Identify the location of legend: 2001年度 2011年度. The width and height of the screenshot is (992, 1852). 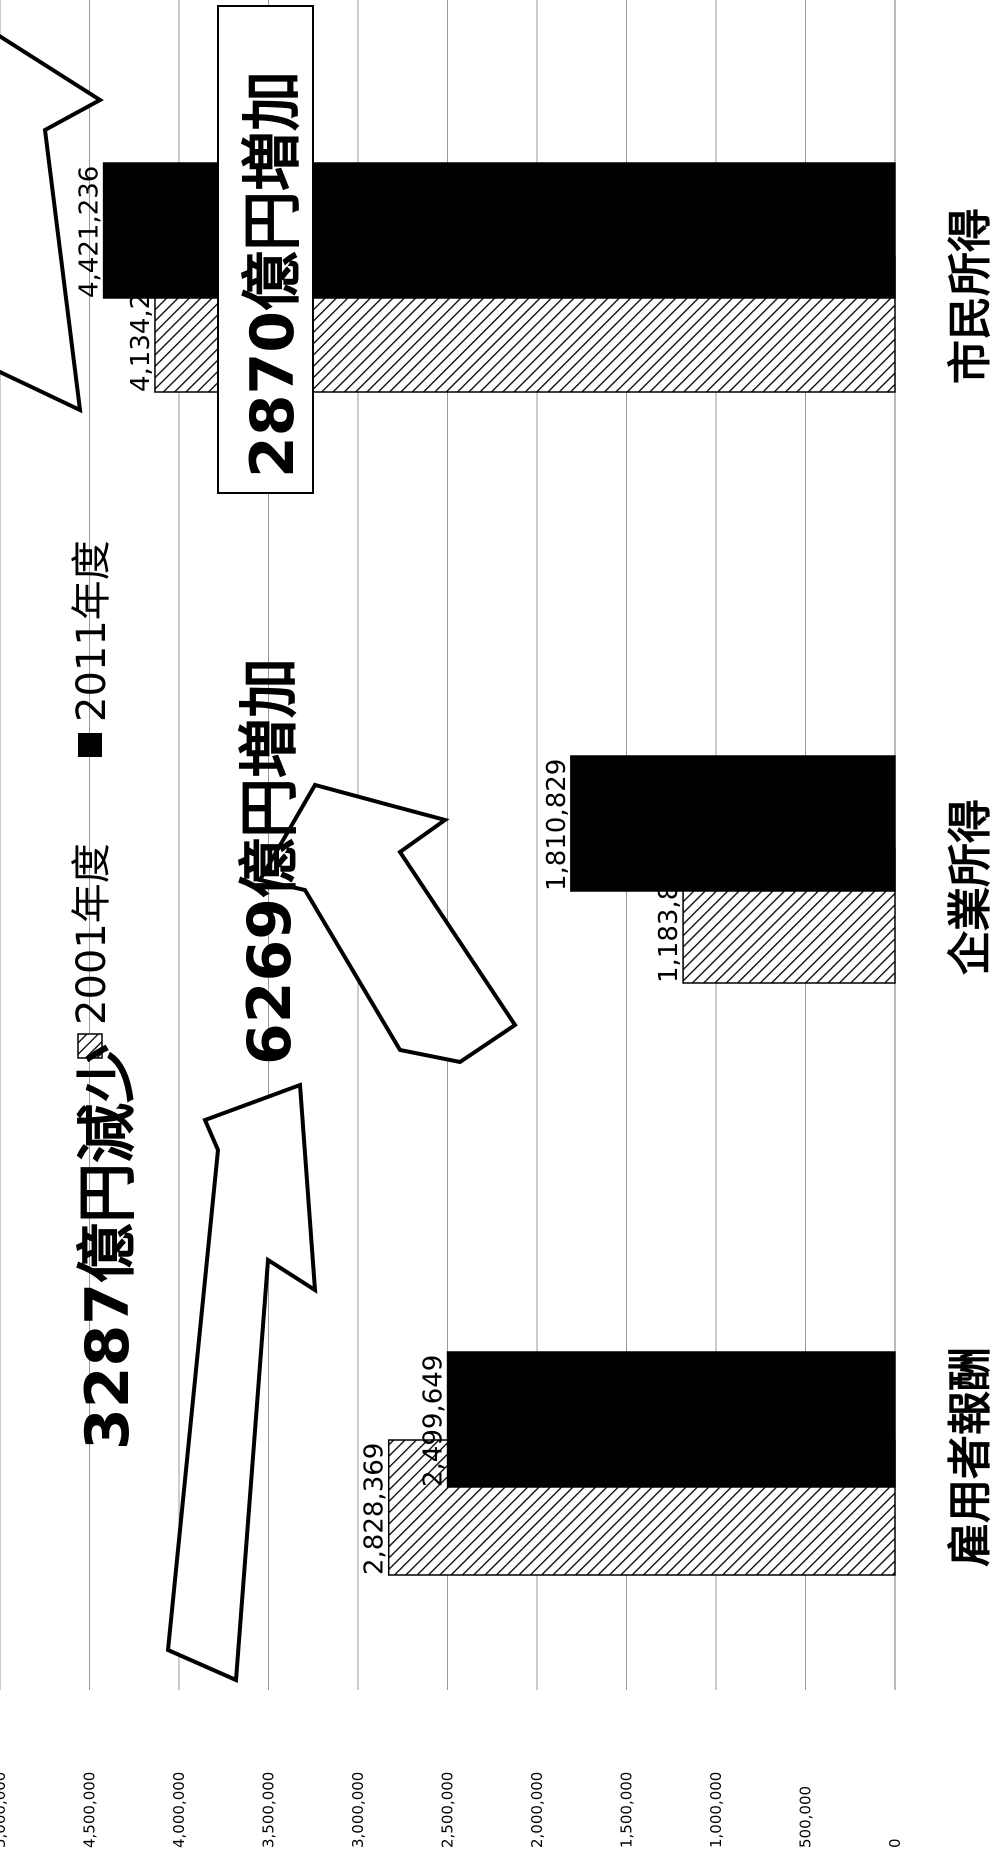
(92, 799).